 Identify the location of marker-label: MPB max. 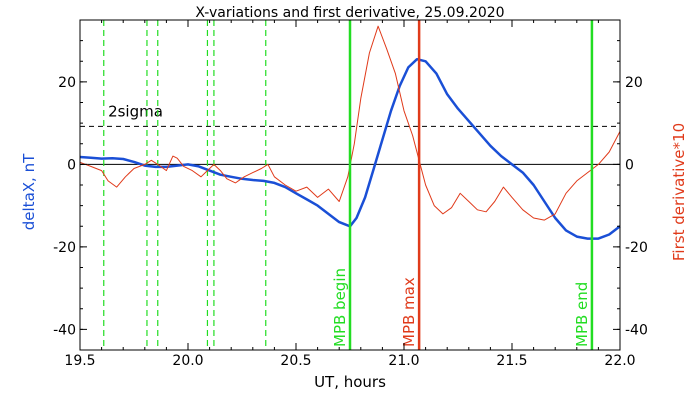
(409, 312).